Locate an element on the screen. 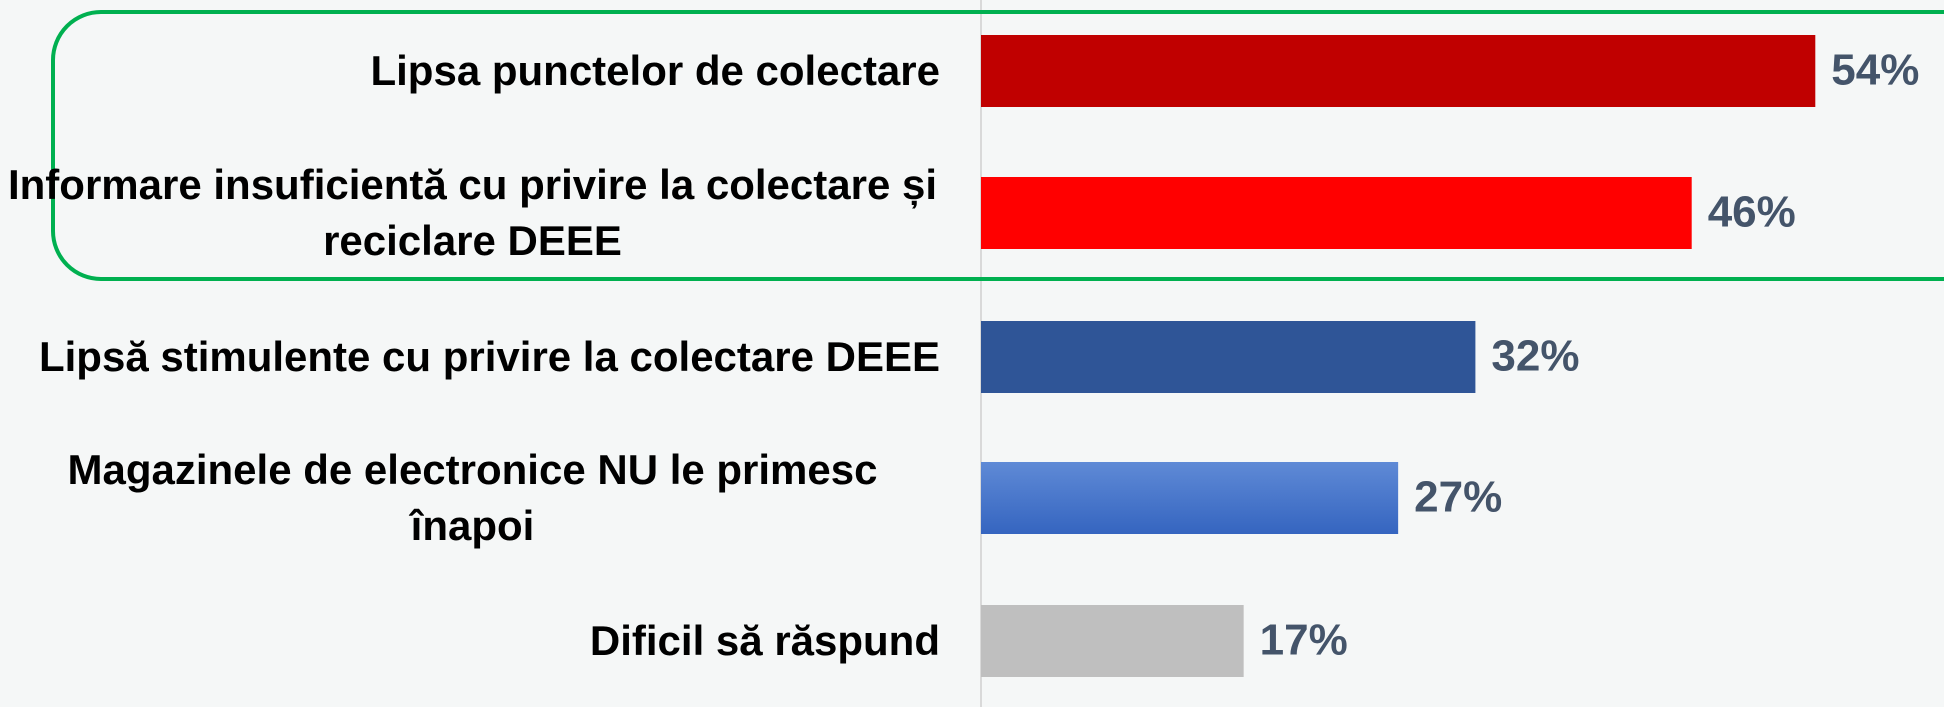 Image resolution: width=1944 pixels, height=707 pixels. category-label: Lipsa punctelor de colectare is located at coordinates (655, 70).